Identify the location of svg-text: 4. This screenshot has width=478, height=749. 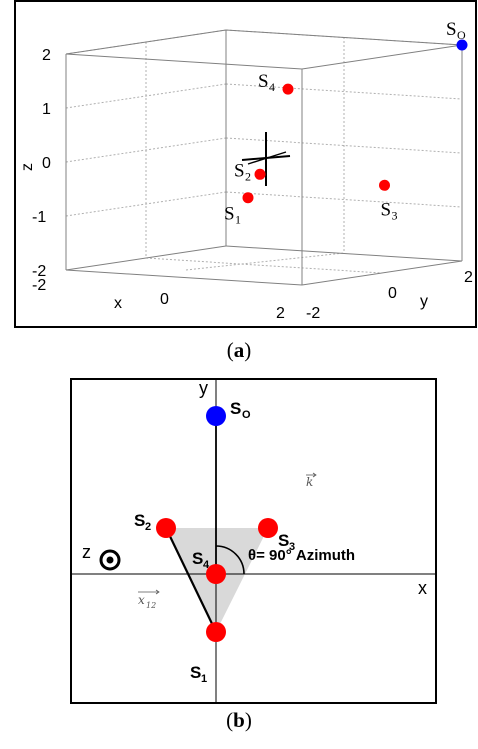
(206, 565).